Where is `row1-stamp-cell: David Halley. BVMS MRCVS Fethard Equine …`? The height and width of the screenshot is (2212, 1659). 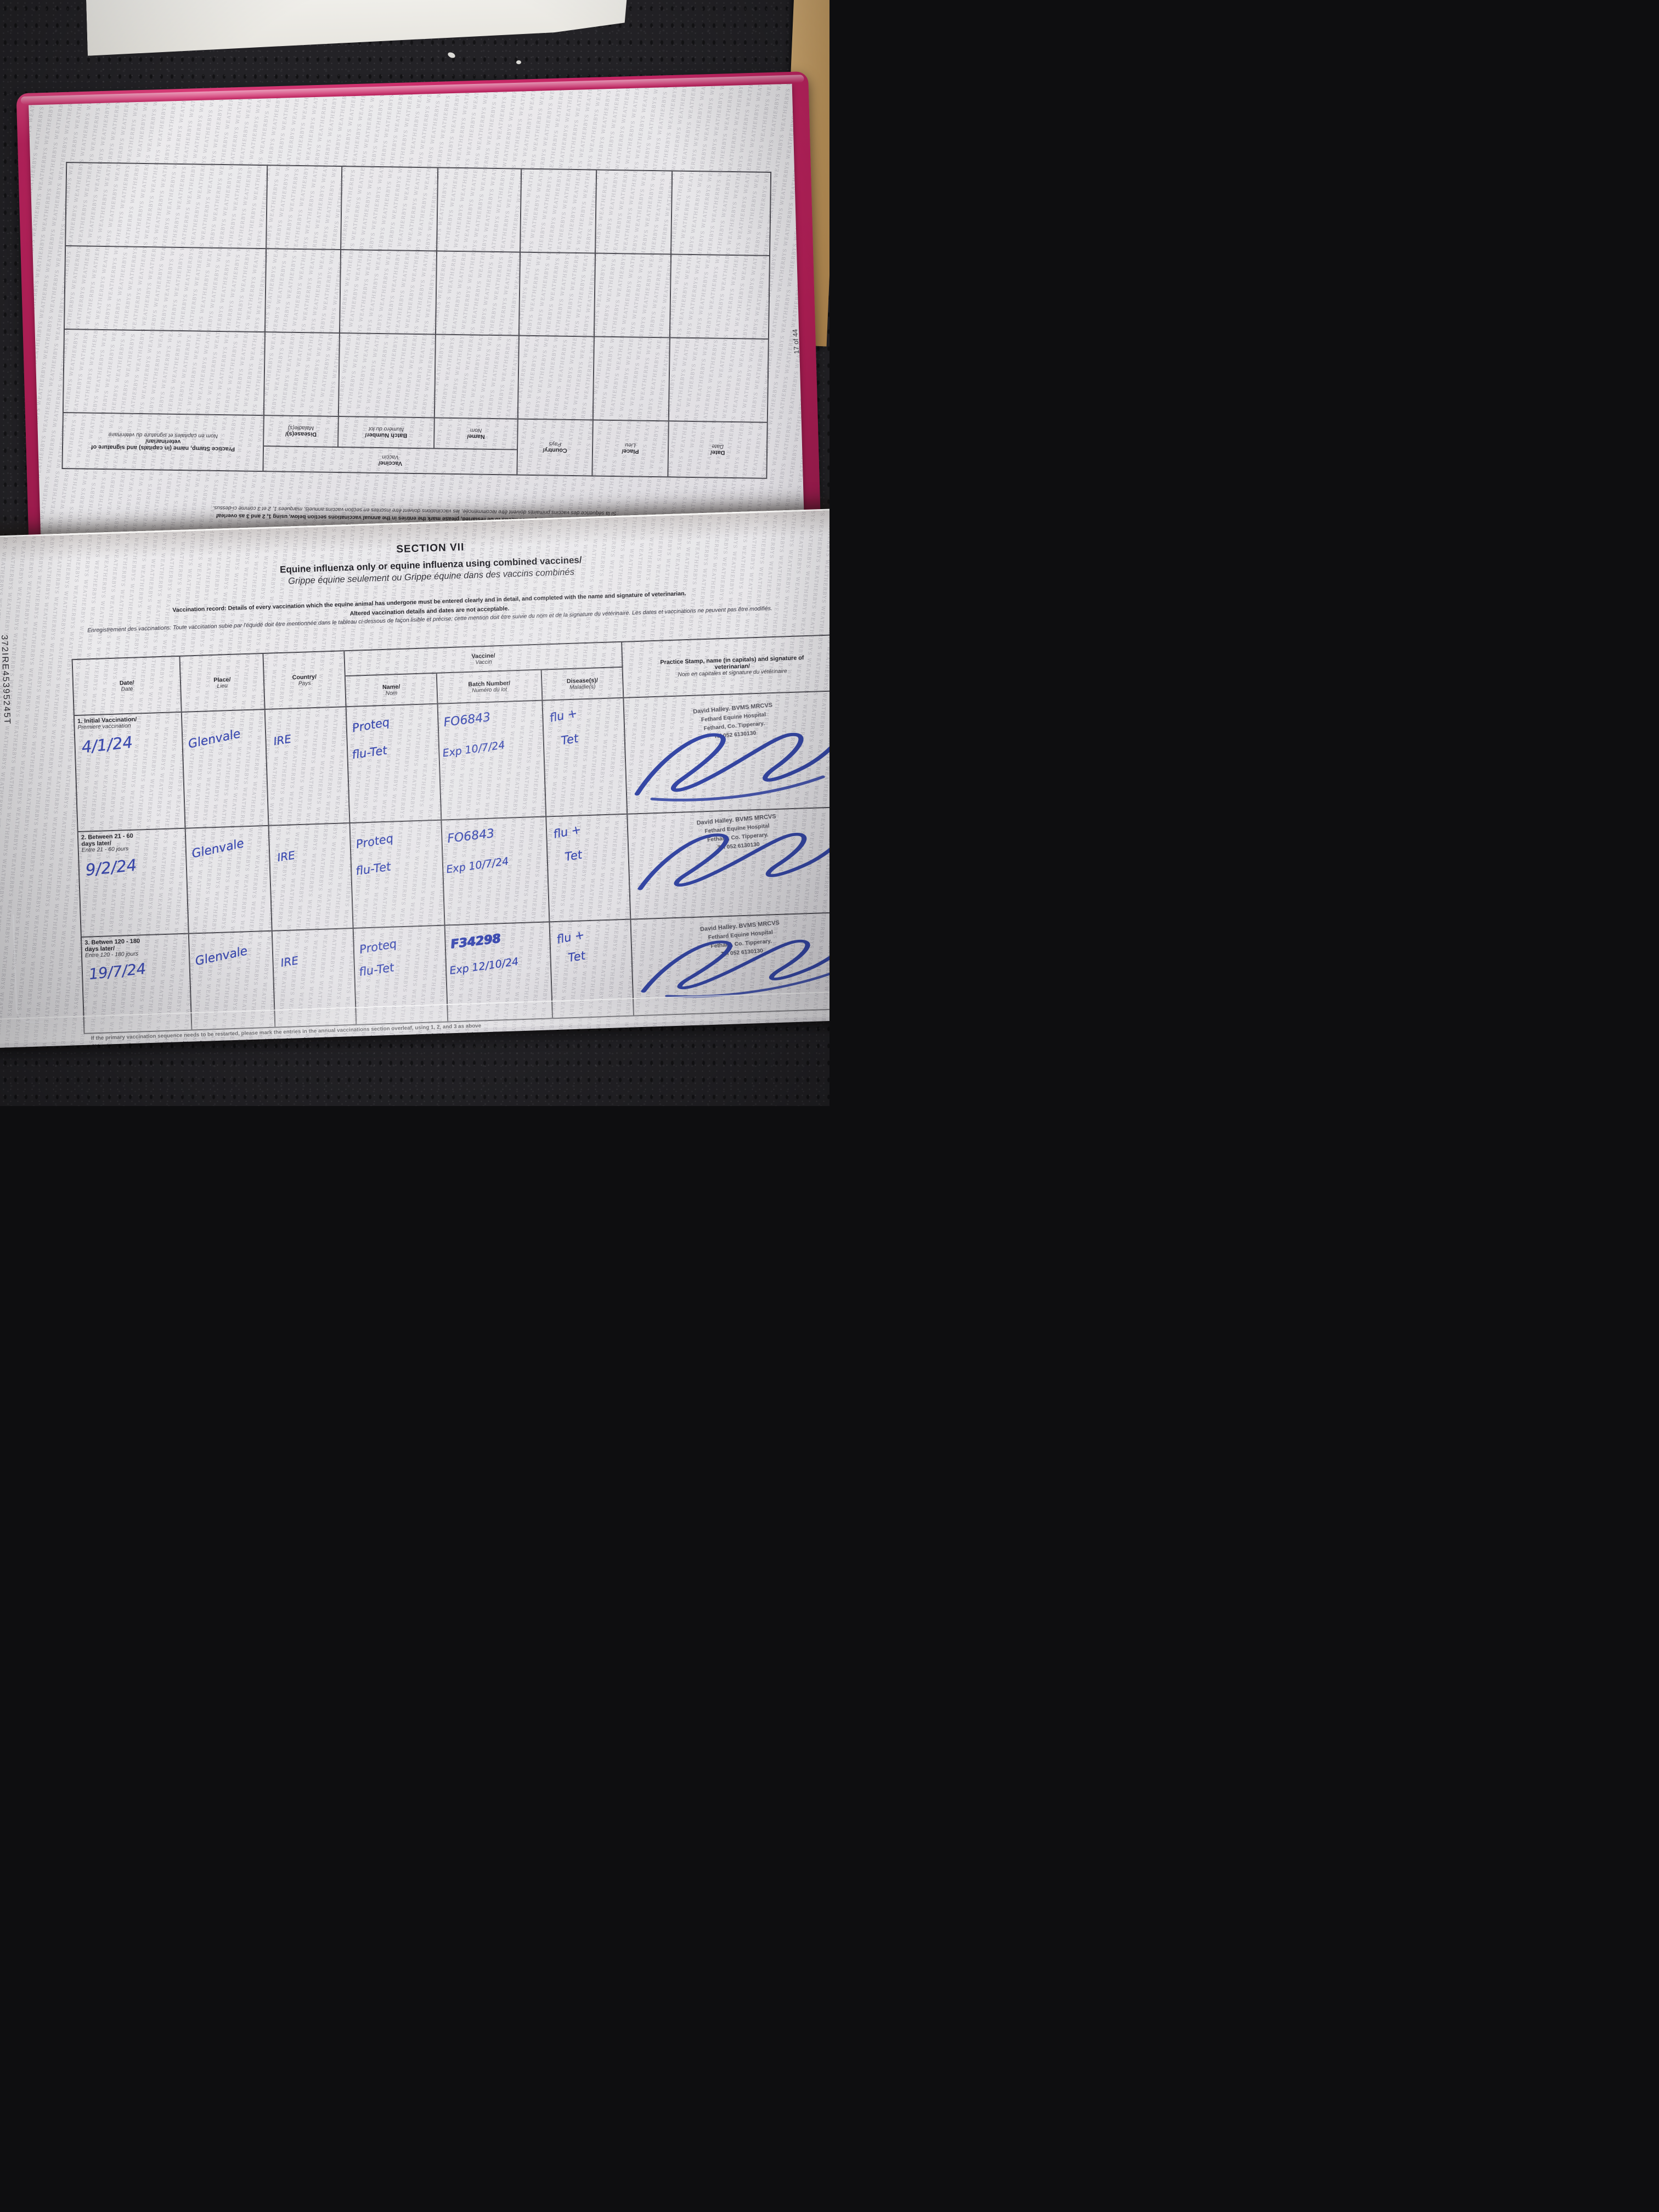 row1-stamp-cell: David Halley. BVMS MRCVS Fethard Equine … is located at coordinates (727, 752).